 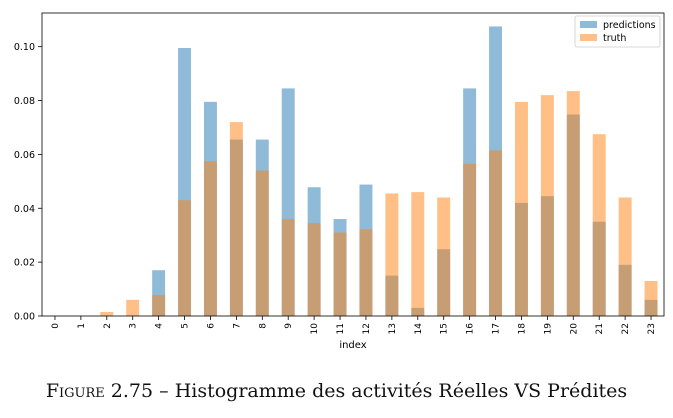 I want to click on y-tick-label: 0.08, so click(x=24, y=101).